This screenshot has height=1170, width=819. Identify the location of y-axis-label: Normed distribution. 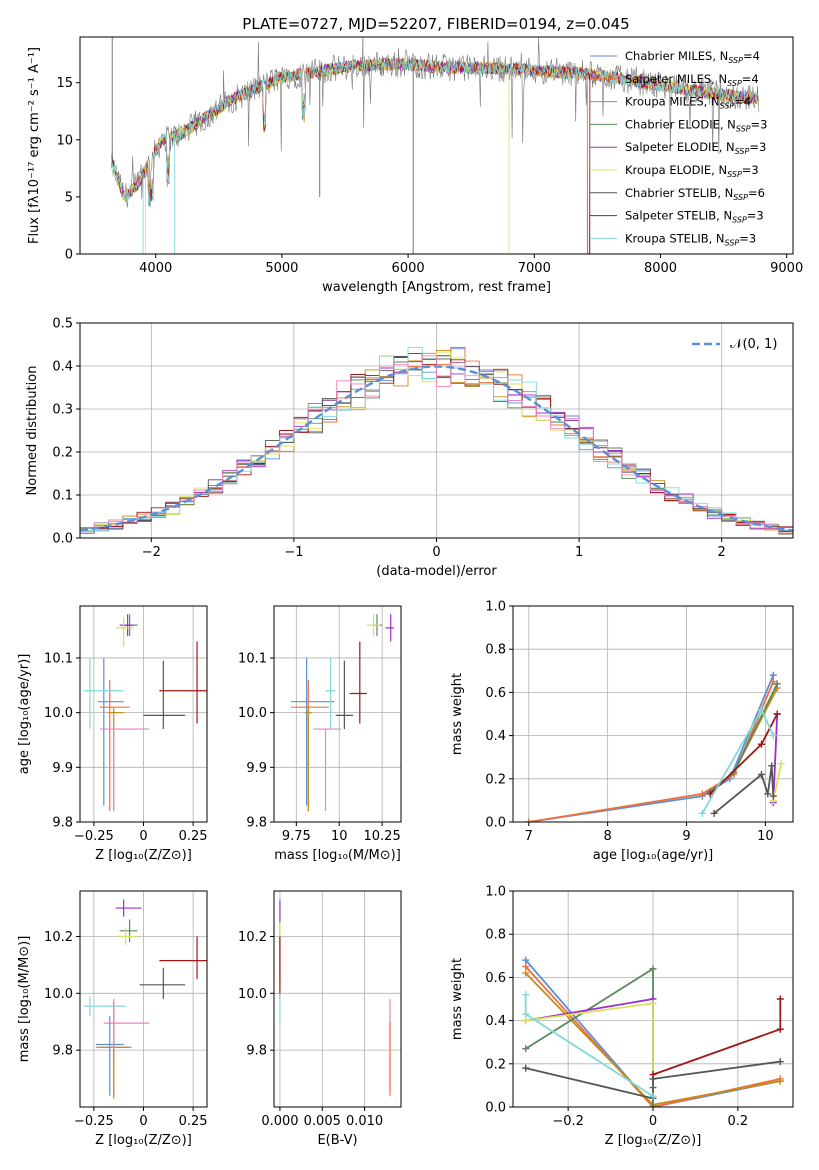
(32, 431).